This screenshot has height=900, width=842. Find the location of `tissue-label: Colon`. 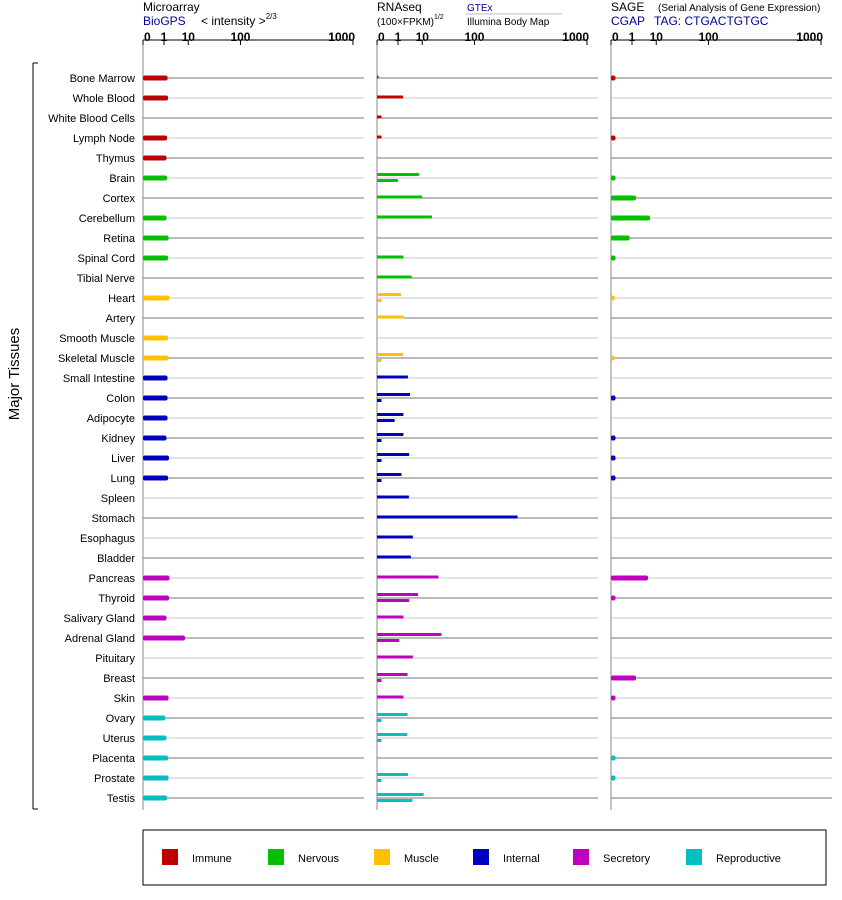

tissue-label: Colon is located at coordinates (120, 399).